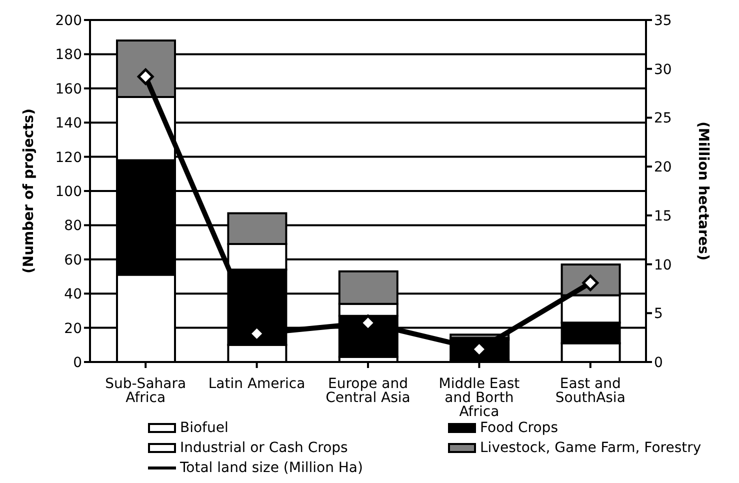 This screenshot has width=739, height=483. I want to click on y-tick-label: 140, so click(68, 124).